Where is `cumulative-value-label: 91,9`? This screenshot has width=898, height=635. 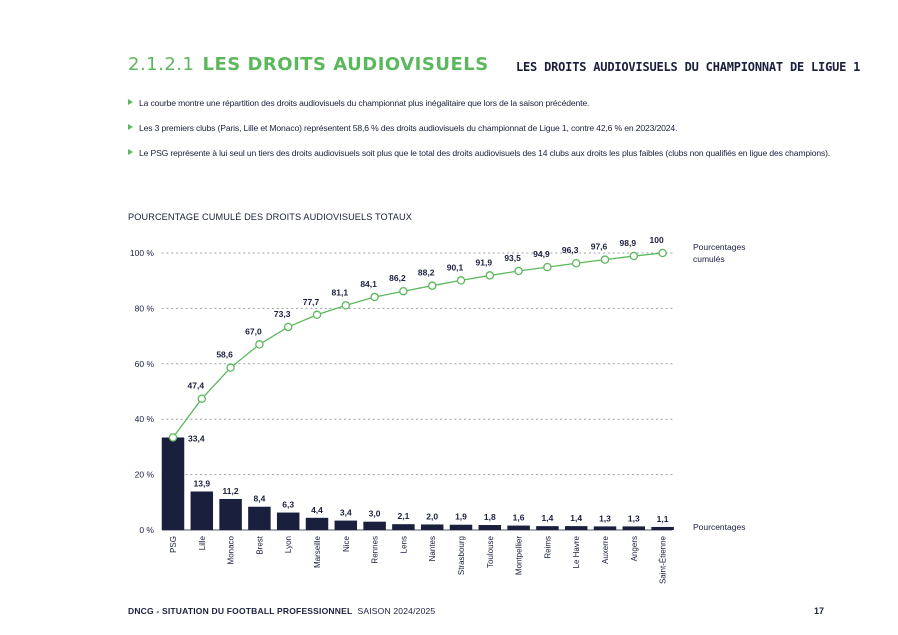
cumulative-value-label: 91,9 is located at coordinates (484, 262).